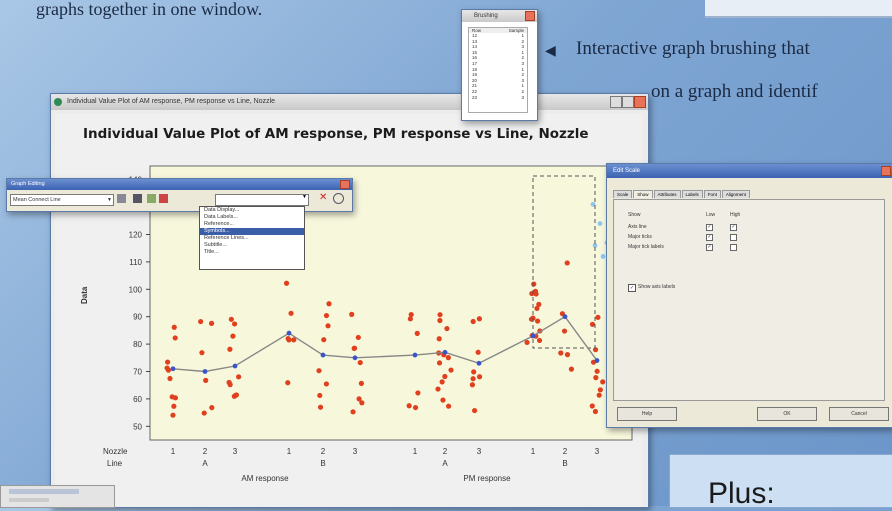  What do you see at coordinates (667, 194) in the screenshot?
I see `tab-attributes: Attributes` at bounding box center [667, 194].